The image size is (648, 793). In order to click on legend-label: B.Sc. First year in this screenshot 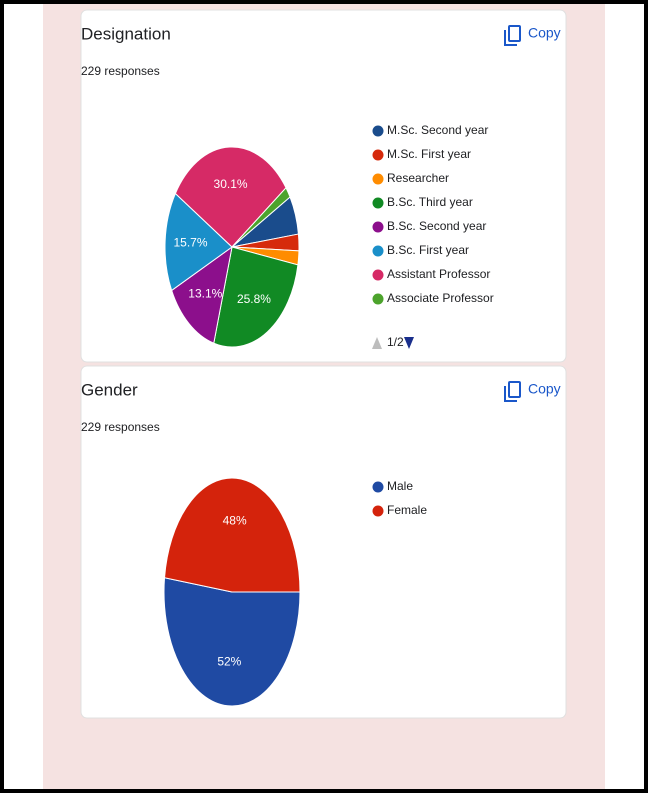, I will do `click(428, 250)`.